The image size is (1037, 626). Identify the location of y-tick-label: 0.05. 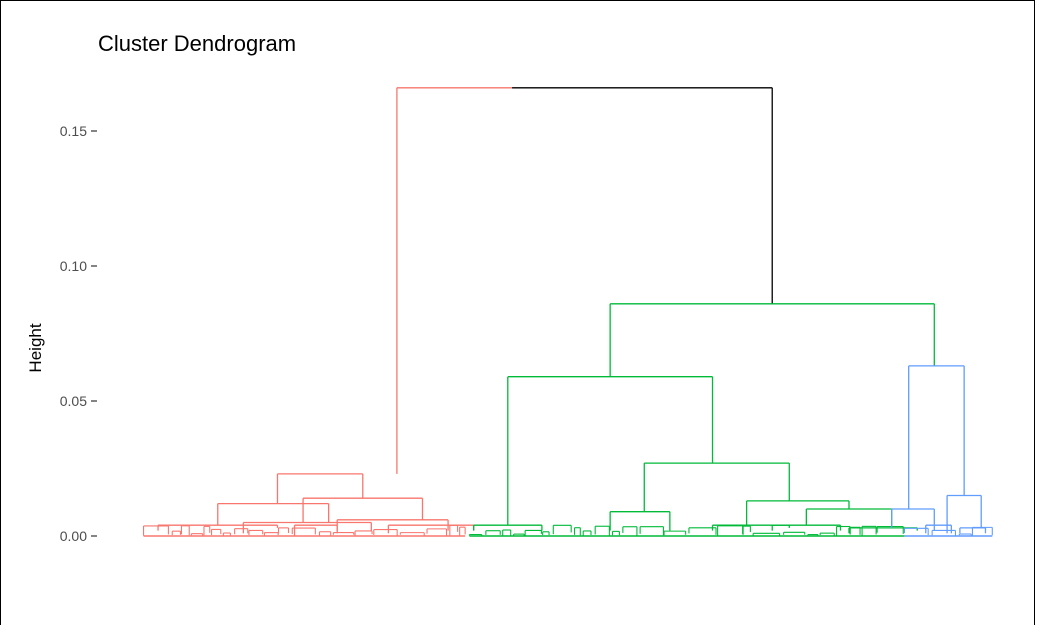
(73, 401).